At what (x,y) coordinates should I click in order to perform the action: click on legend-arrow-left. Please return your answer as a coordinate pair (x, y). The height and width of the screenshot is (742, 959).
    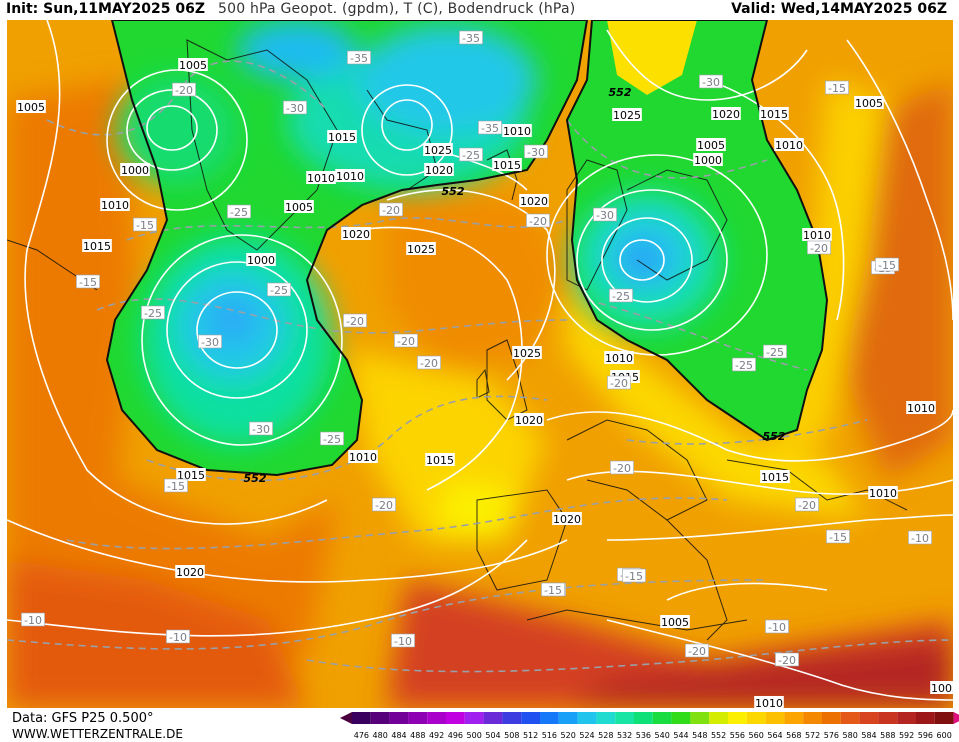
    Looking at the image, I should click on (346, 718).